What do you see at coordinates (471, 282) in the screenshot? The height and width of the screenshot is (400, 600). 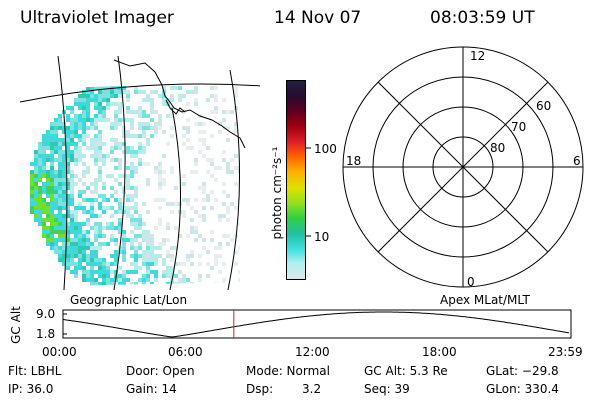 I see `mlt-label-0: 0` at bounding box center [471, 282].